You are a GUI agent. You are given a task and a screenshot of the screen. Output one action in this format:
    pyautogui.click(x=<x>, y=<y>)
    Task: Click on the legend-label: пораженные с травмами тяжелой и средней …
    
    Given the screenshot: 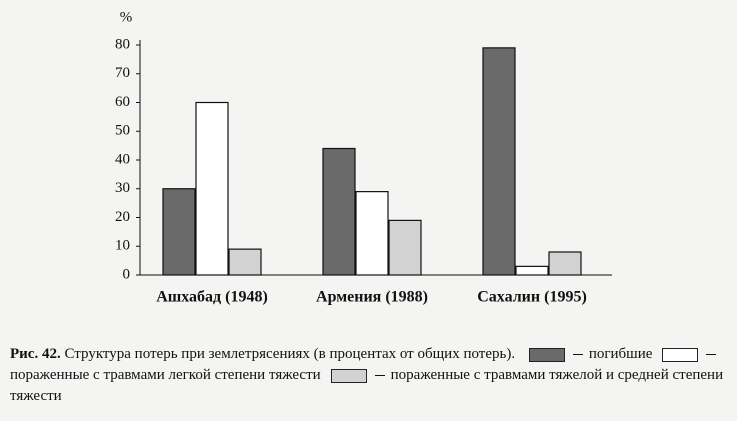 What is the action you would take?
    pyautogui.click(x=367, y=385)
    